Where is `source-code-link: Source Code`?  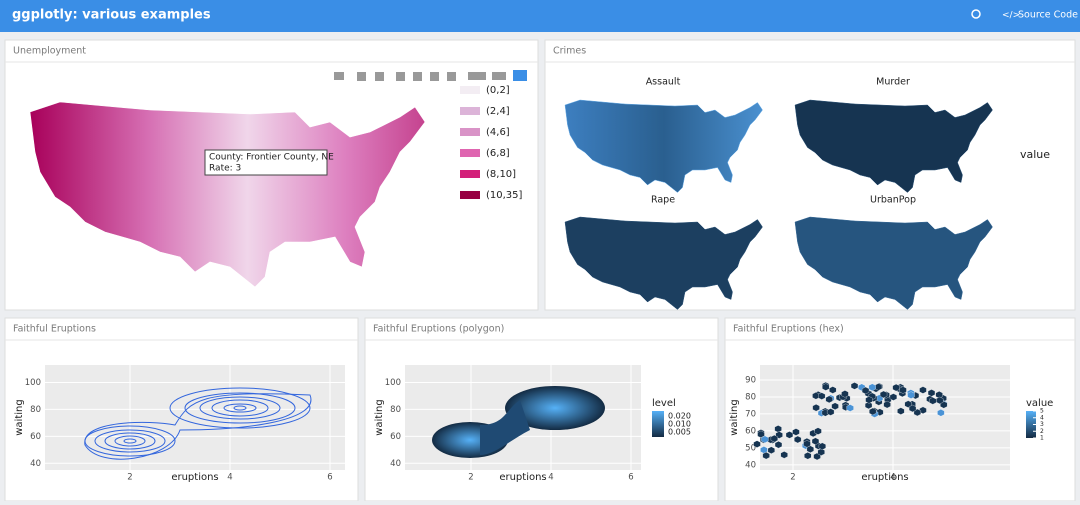
source-code-link: Source Code is located at coordinates (1048, 15).